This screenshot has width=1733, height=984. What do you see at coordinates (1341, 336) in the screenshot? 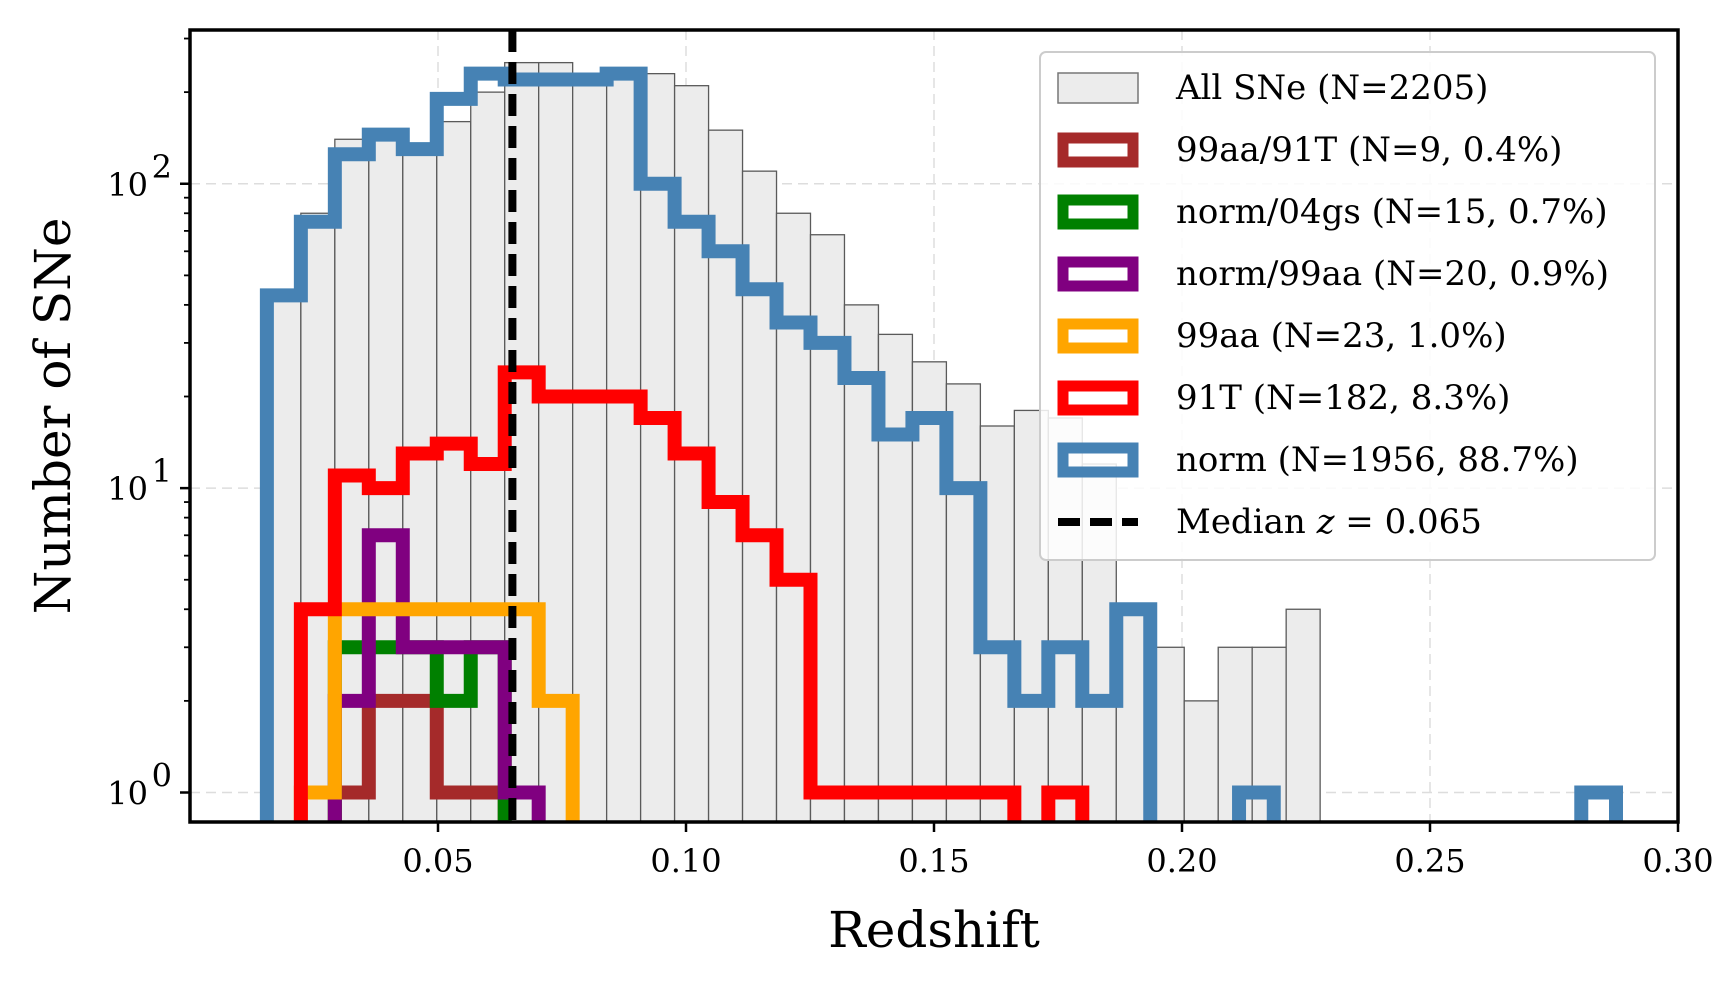
I see `legend-label-series-3: 99aa (N=23, 1.0%)` at bounding box center [1341, 336].